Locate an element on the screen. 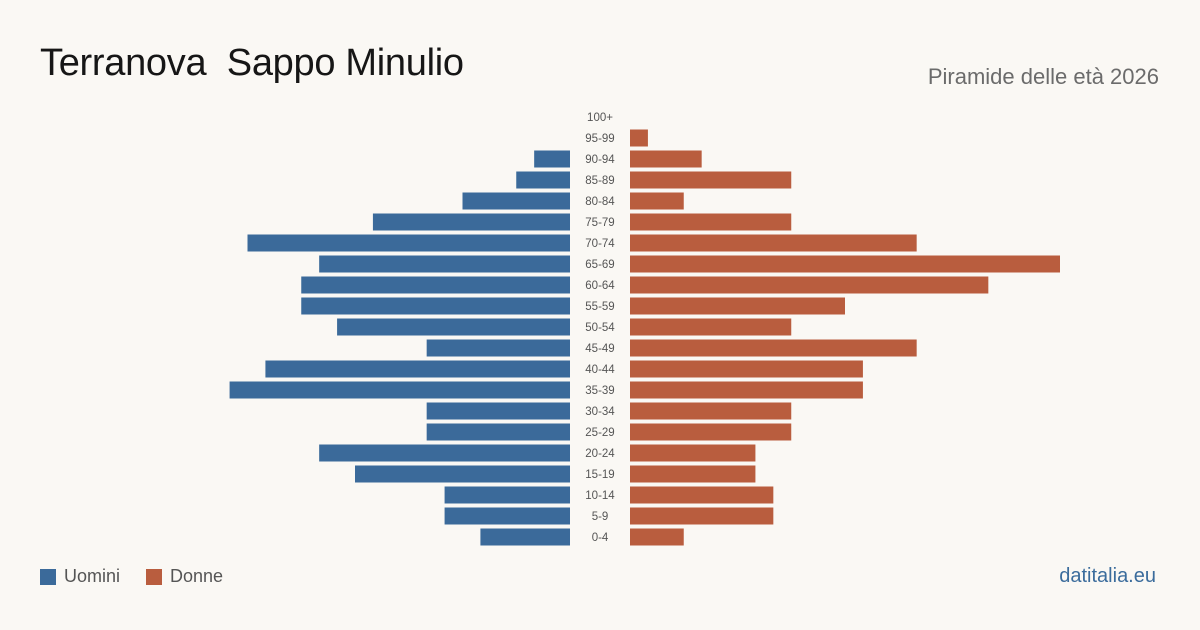 Image resolution: width=1200 pixels, height=630 pixels. age-group-label: 0-4 is located at coordinates (600, 538).